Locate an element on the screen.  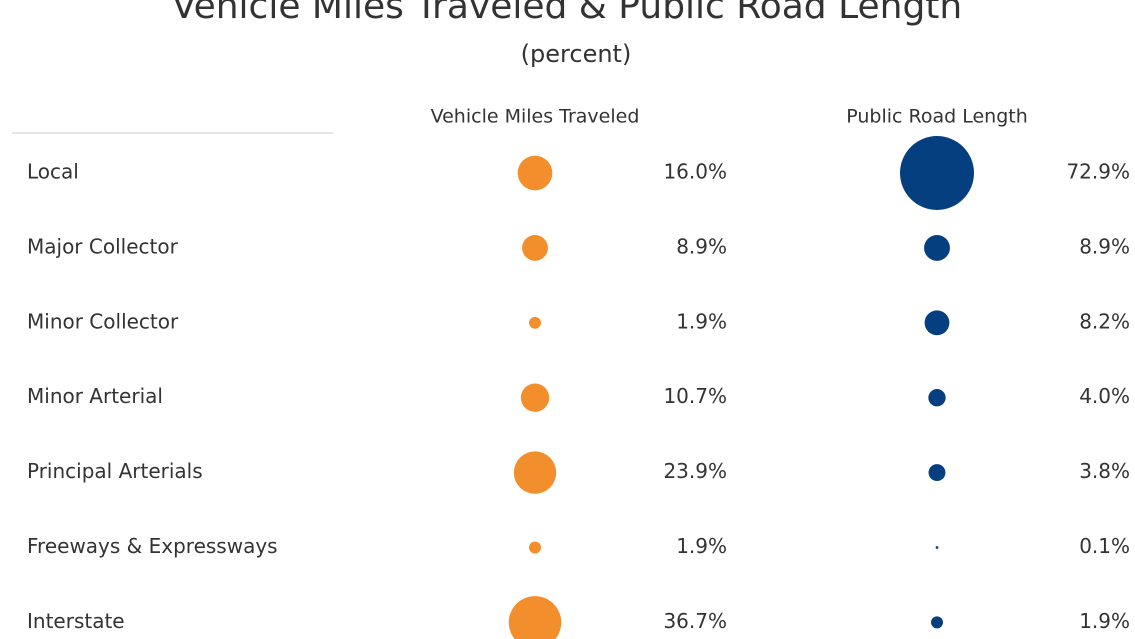
value-label: 72.9% is located at coordinates (1098, 172).